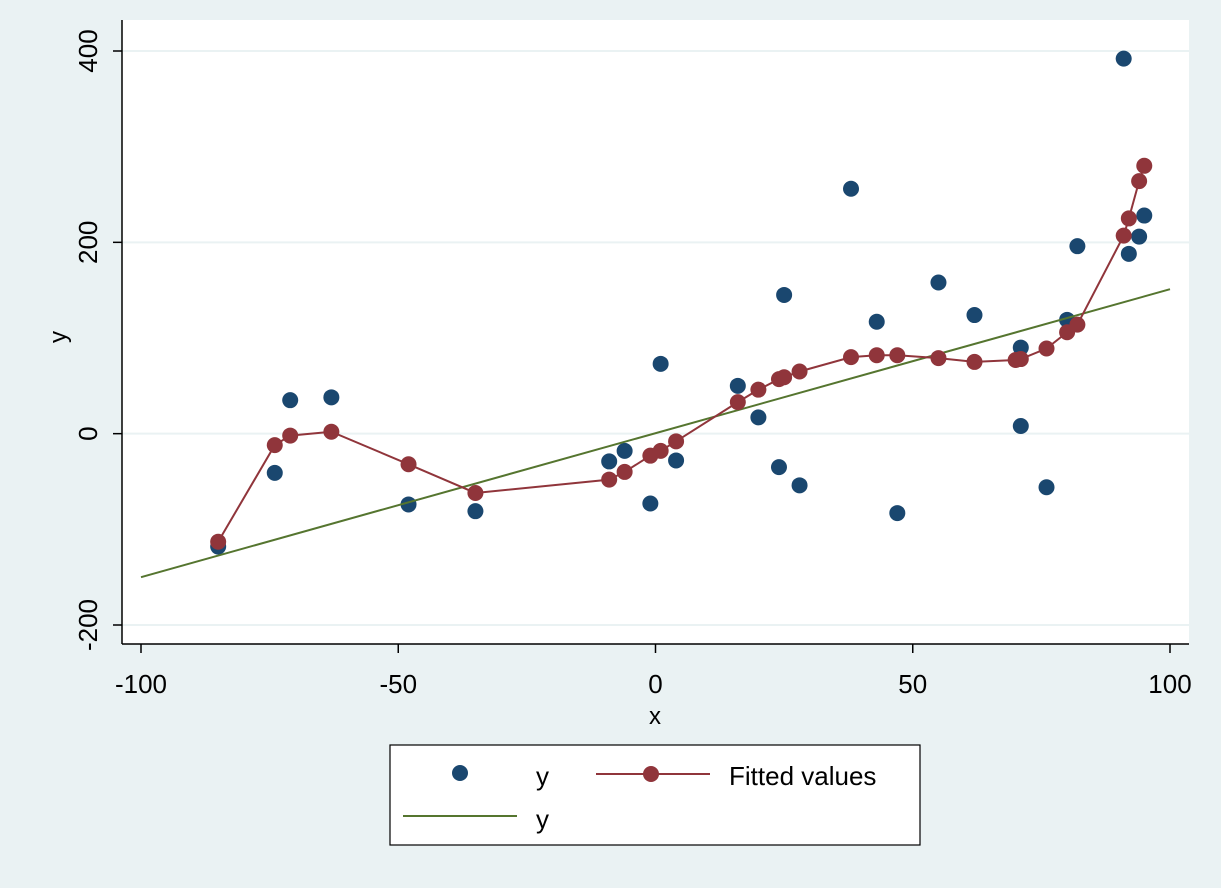 The height and width of the screenshot is (888, 1221). What do you see at coordinates (88, 50) in the screenshot?
I see `y-tick-label: 400` at bounding box center [88, 50].